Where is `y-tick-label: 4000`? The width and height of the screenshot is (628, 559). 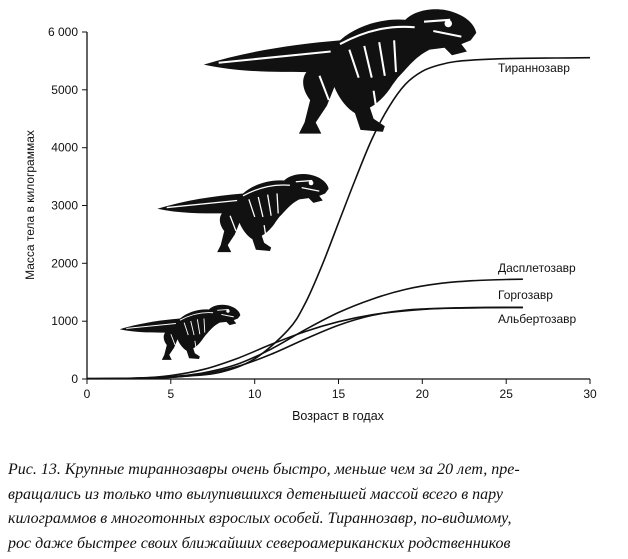
y-tick-label: 4000 is located at coordinates (64, 148).